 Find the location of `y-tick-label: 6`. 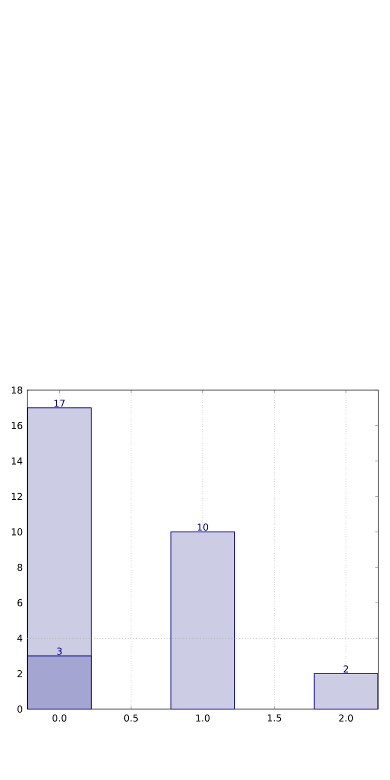

y-tick-label: 6 is located at coordinates (20, 602).